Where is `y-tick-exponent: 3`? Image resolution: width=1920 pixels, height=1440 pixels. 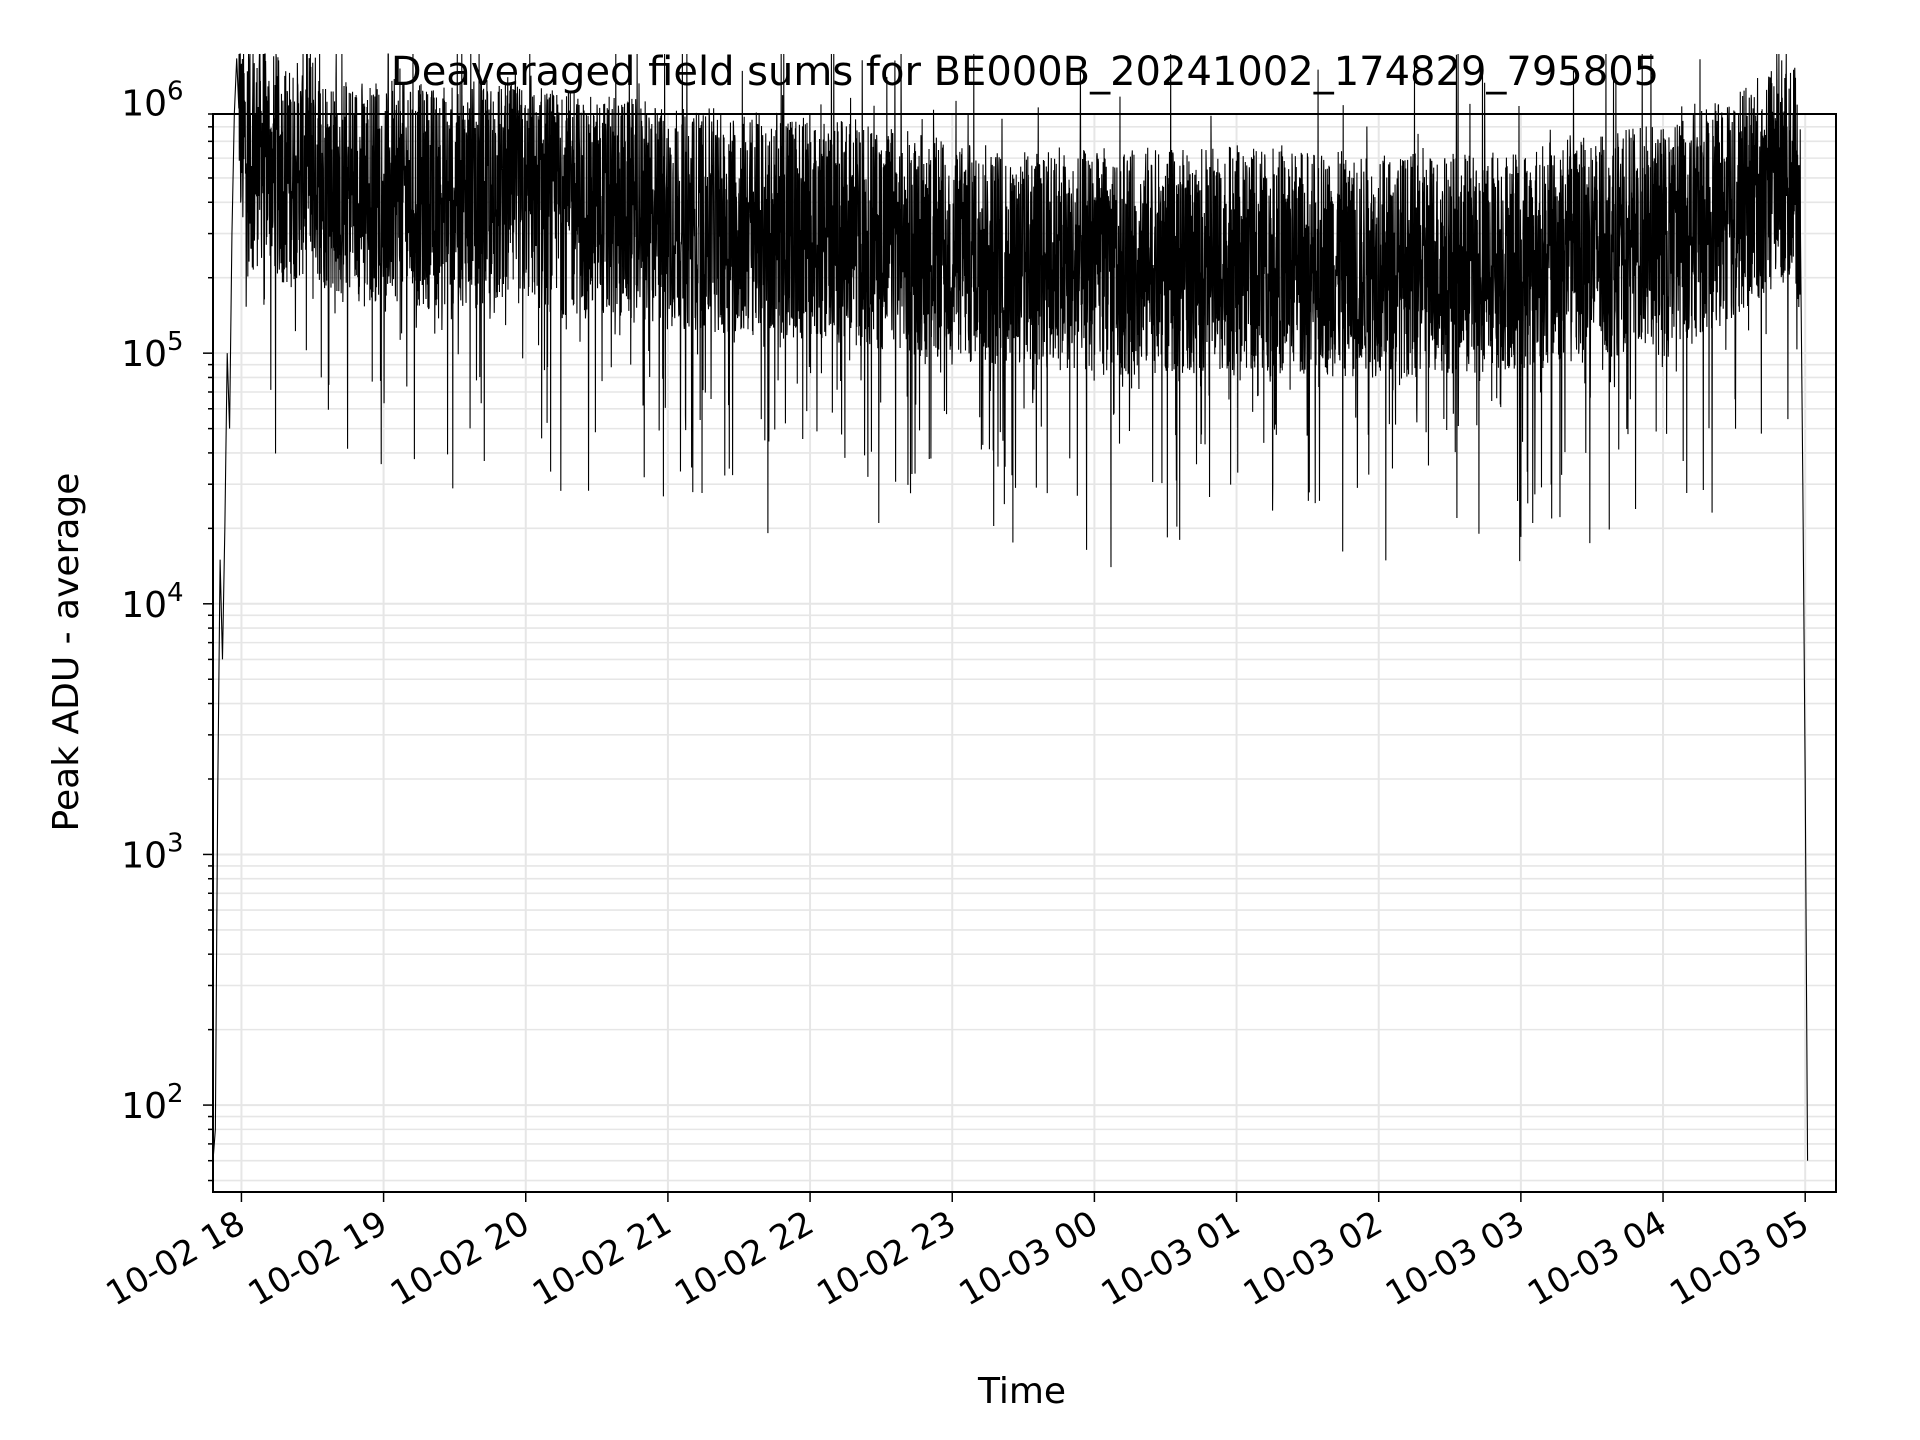 y-tick-exponent: 3 is located at coordinates (175, 843).